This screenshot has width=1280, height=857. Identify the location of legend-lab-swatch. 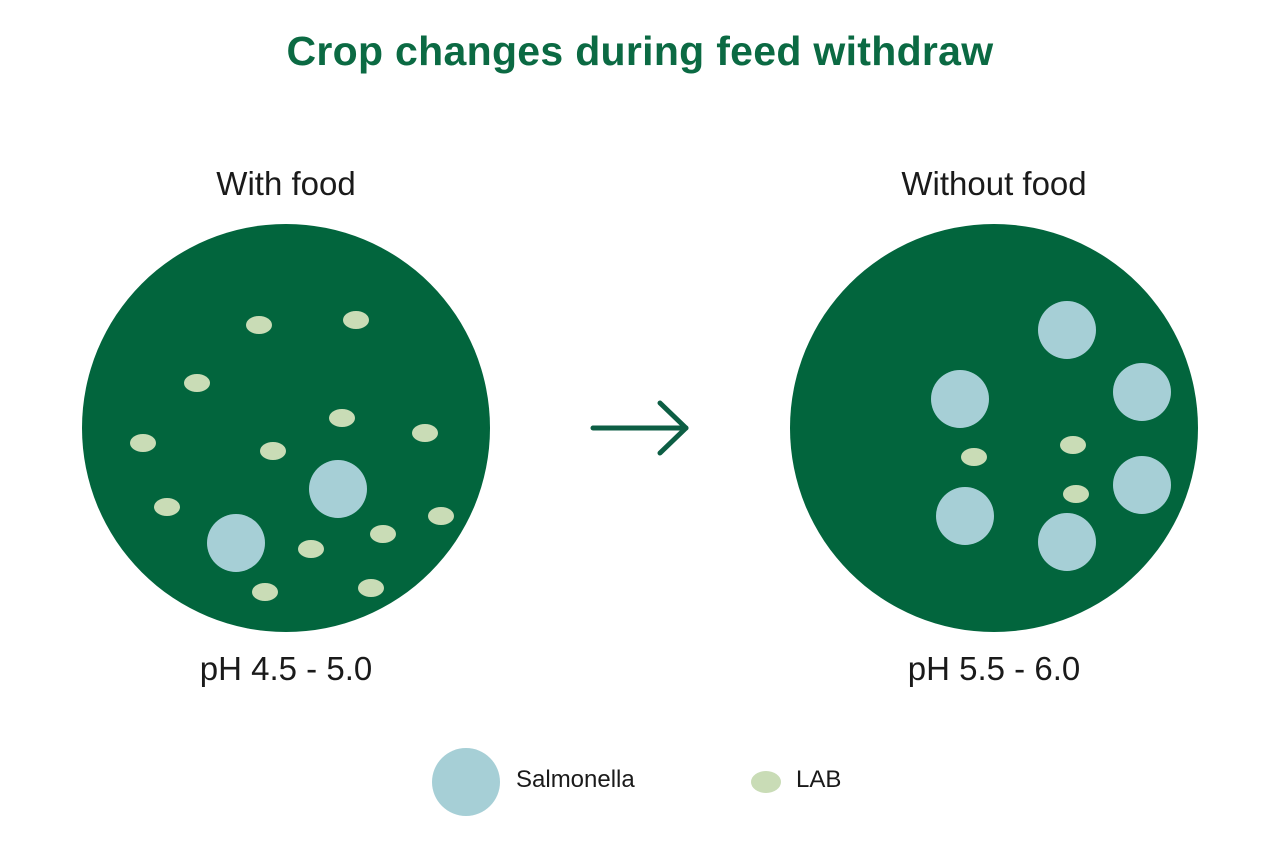
(766, 782).